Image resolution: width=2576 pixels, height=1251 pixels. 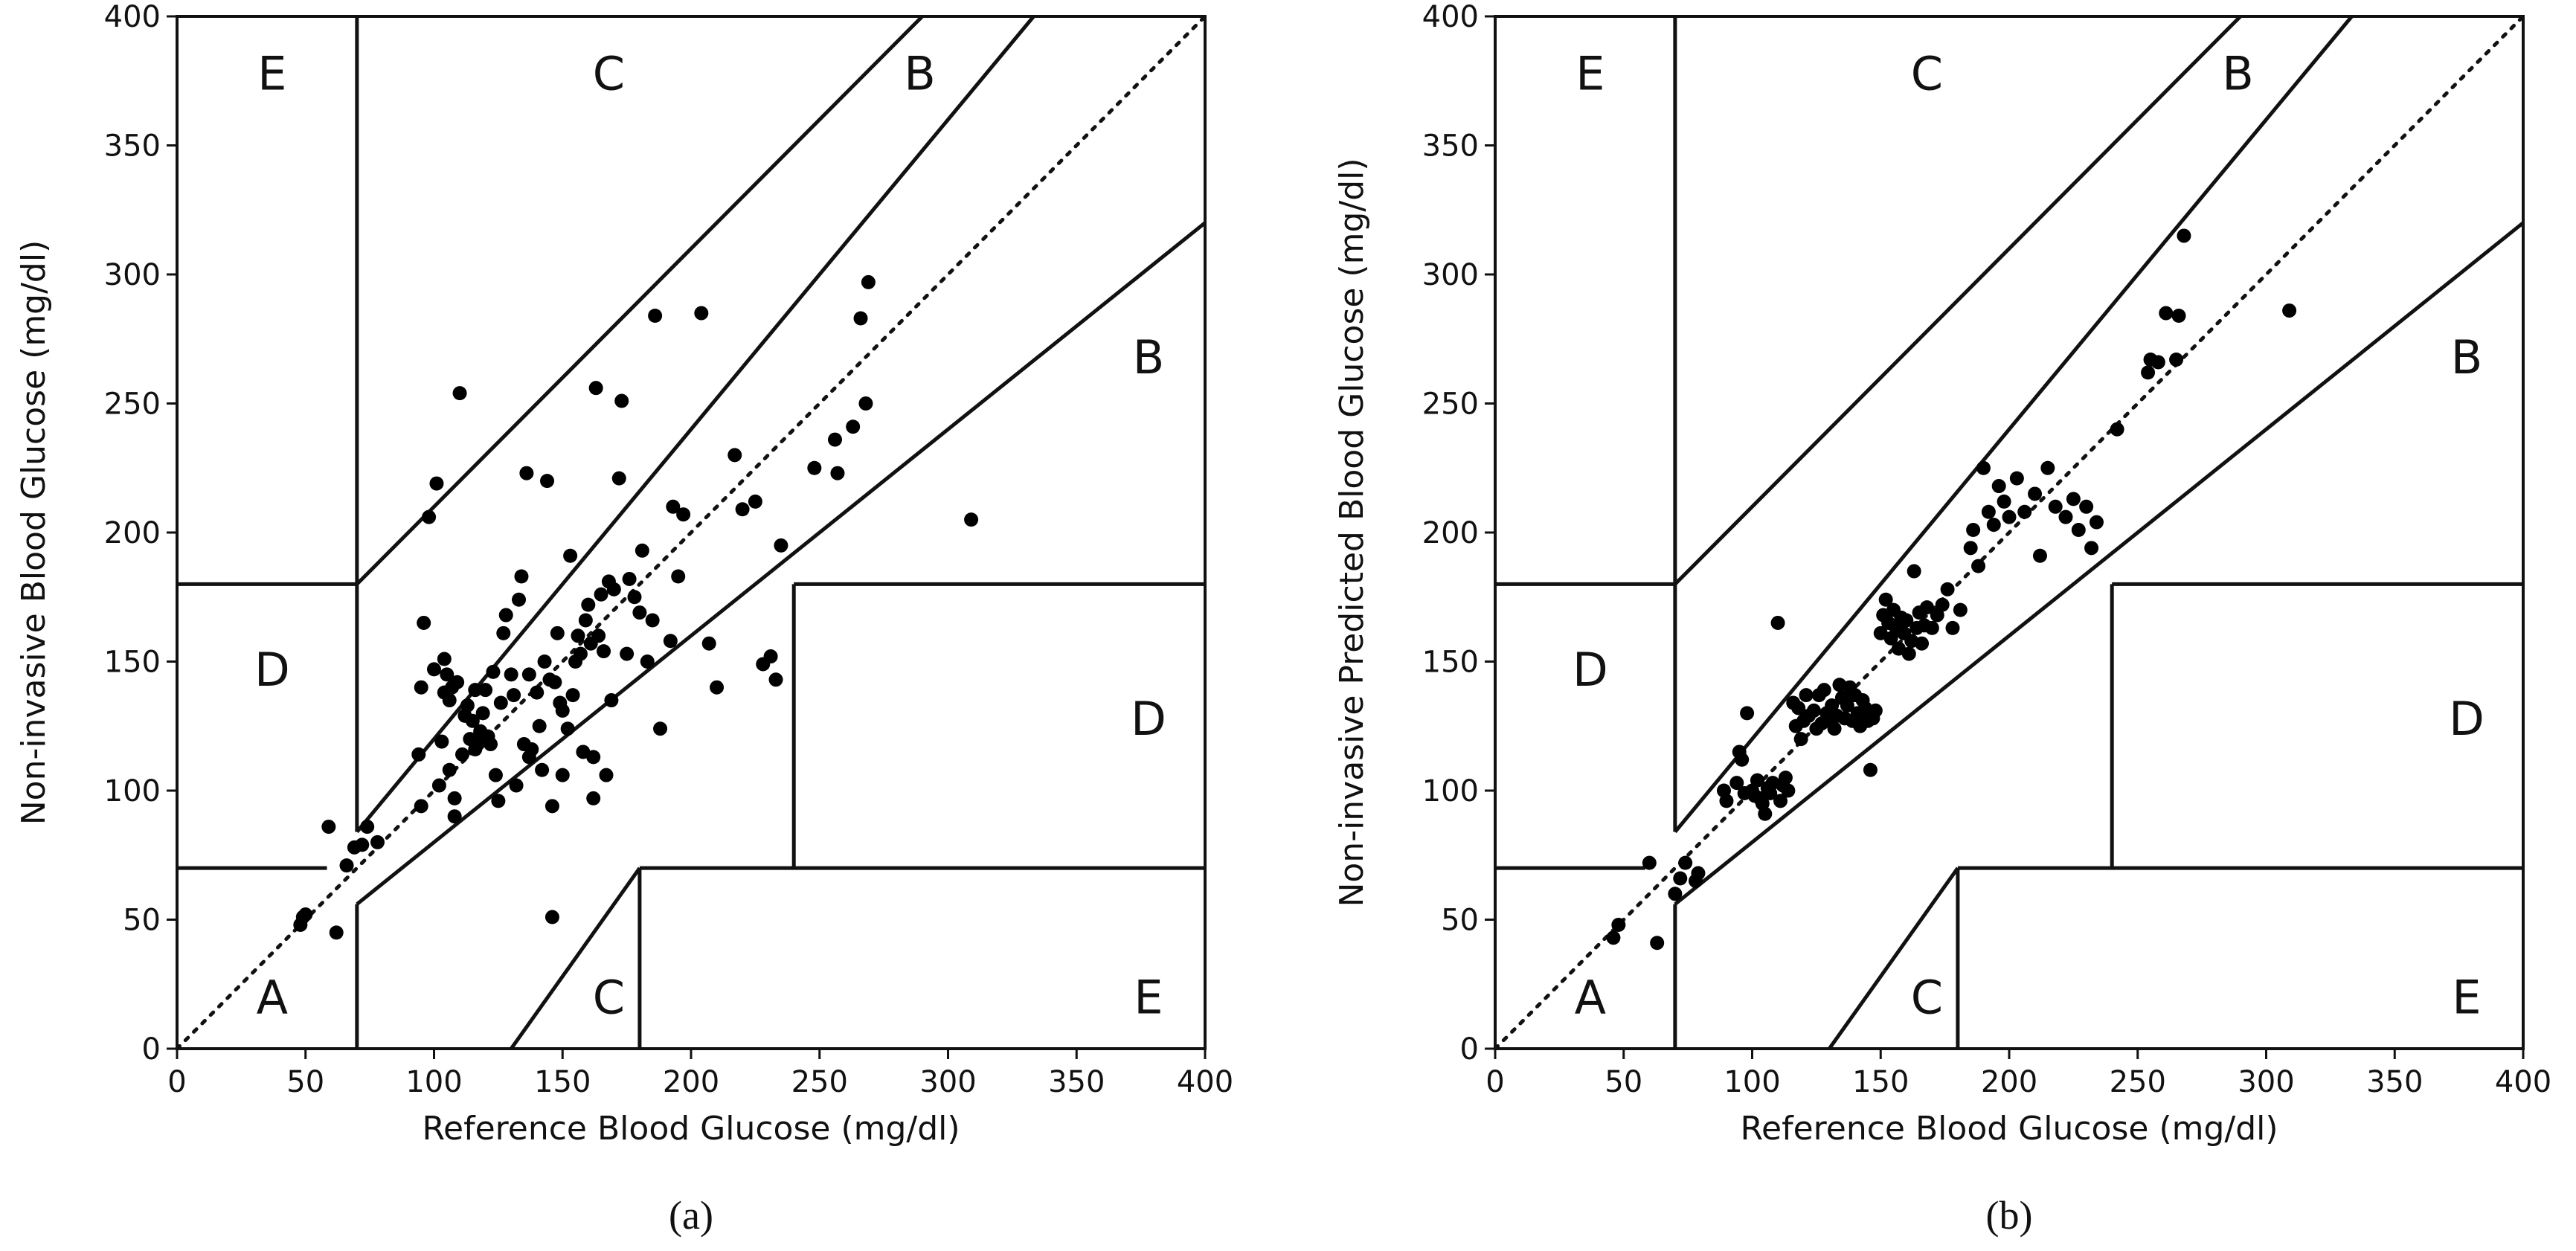 I want to click on y-tick-label: 200, so click(x=1450, y=533).